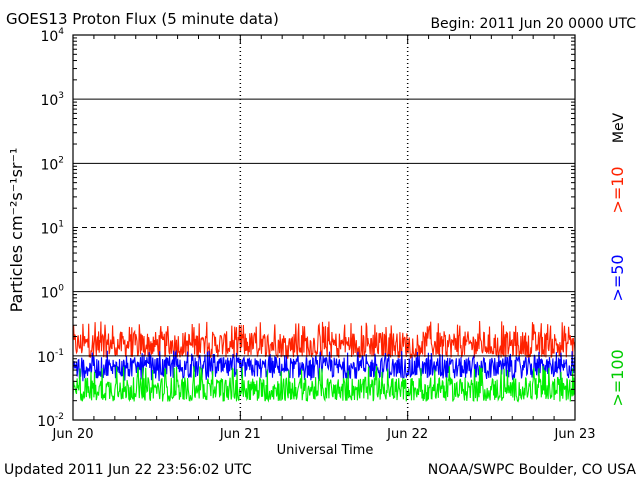 The width and height of the screenshot is (640, 480). What do you see at coordinates (407, 434) in the screenshot?
I see `x-tick-label: Jun 22` at bounding box center [407, 434].